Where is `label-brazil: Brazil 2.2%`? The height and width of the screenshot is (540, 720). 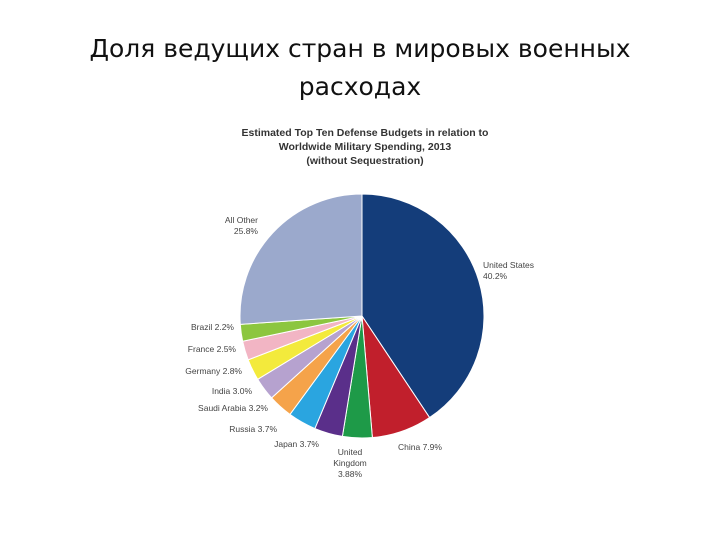
label-brazil: Brazil 2.2% is located at coordinates (212, 327).